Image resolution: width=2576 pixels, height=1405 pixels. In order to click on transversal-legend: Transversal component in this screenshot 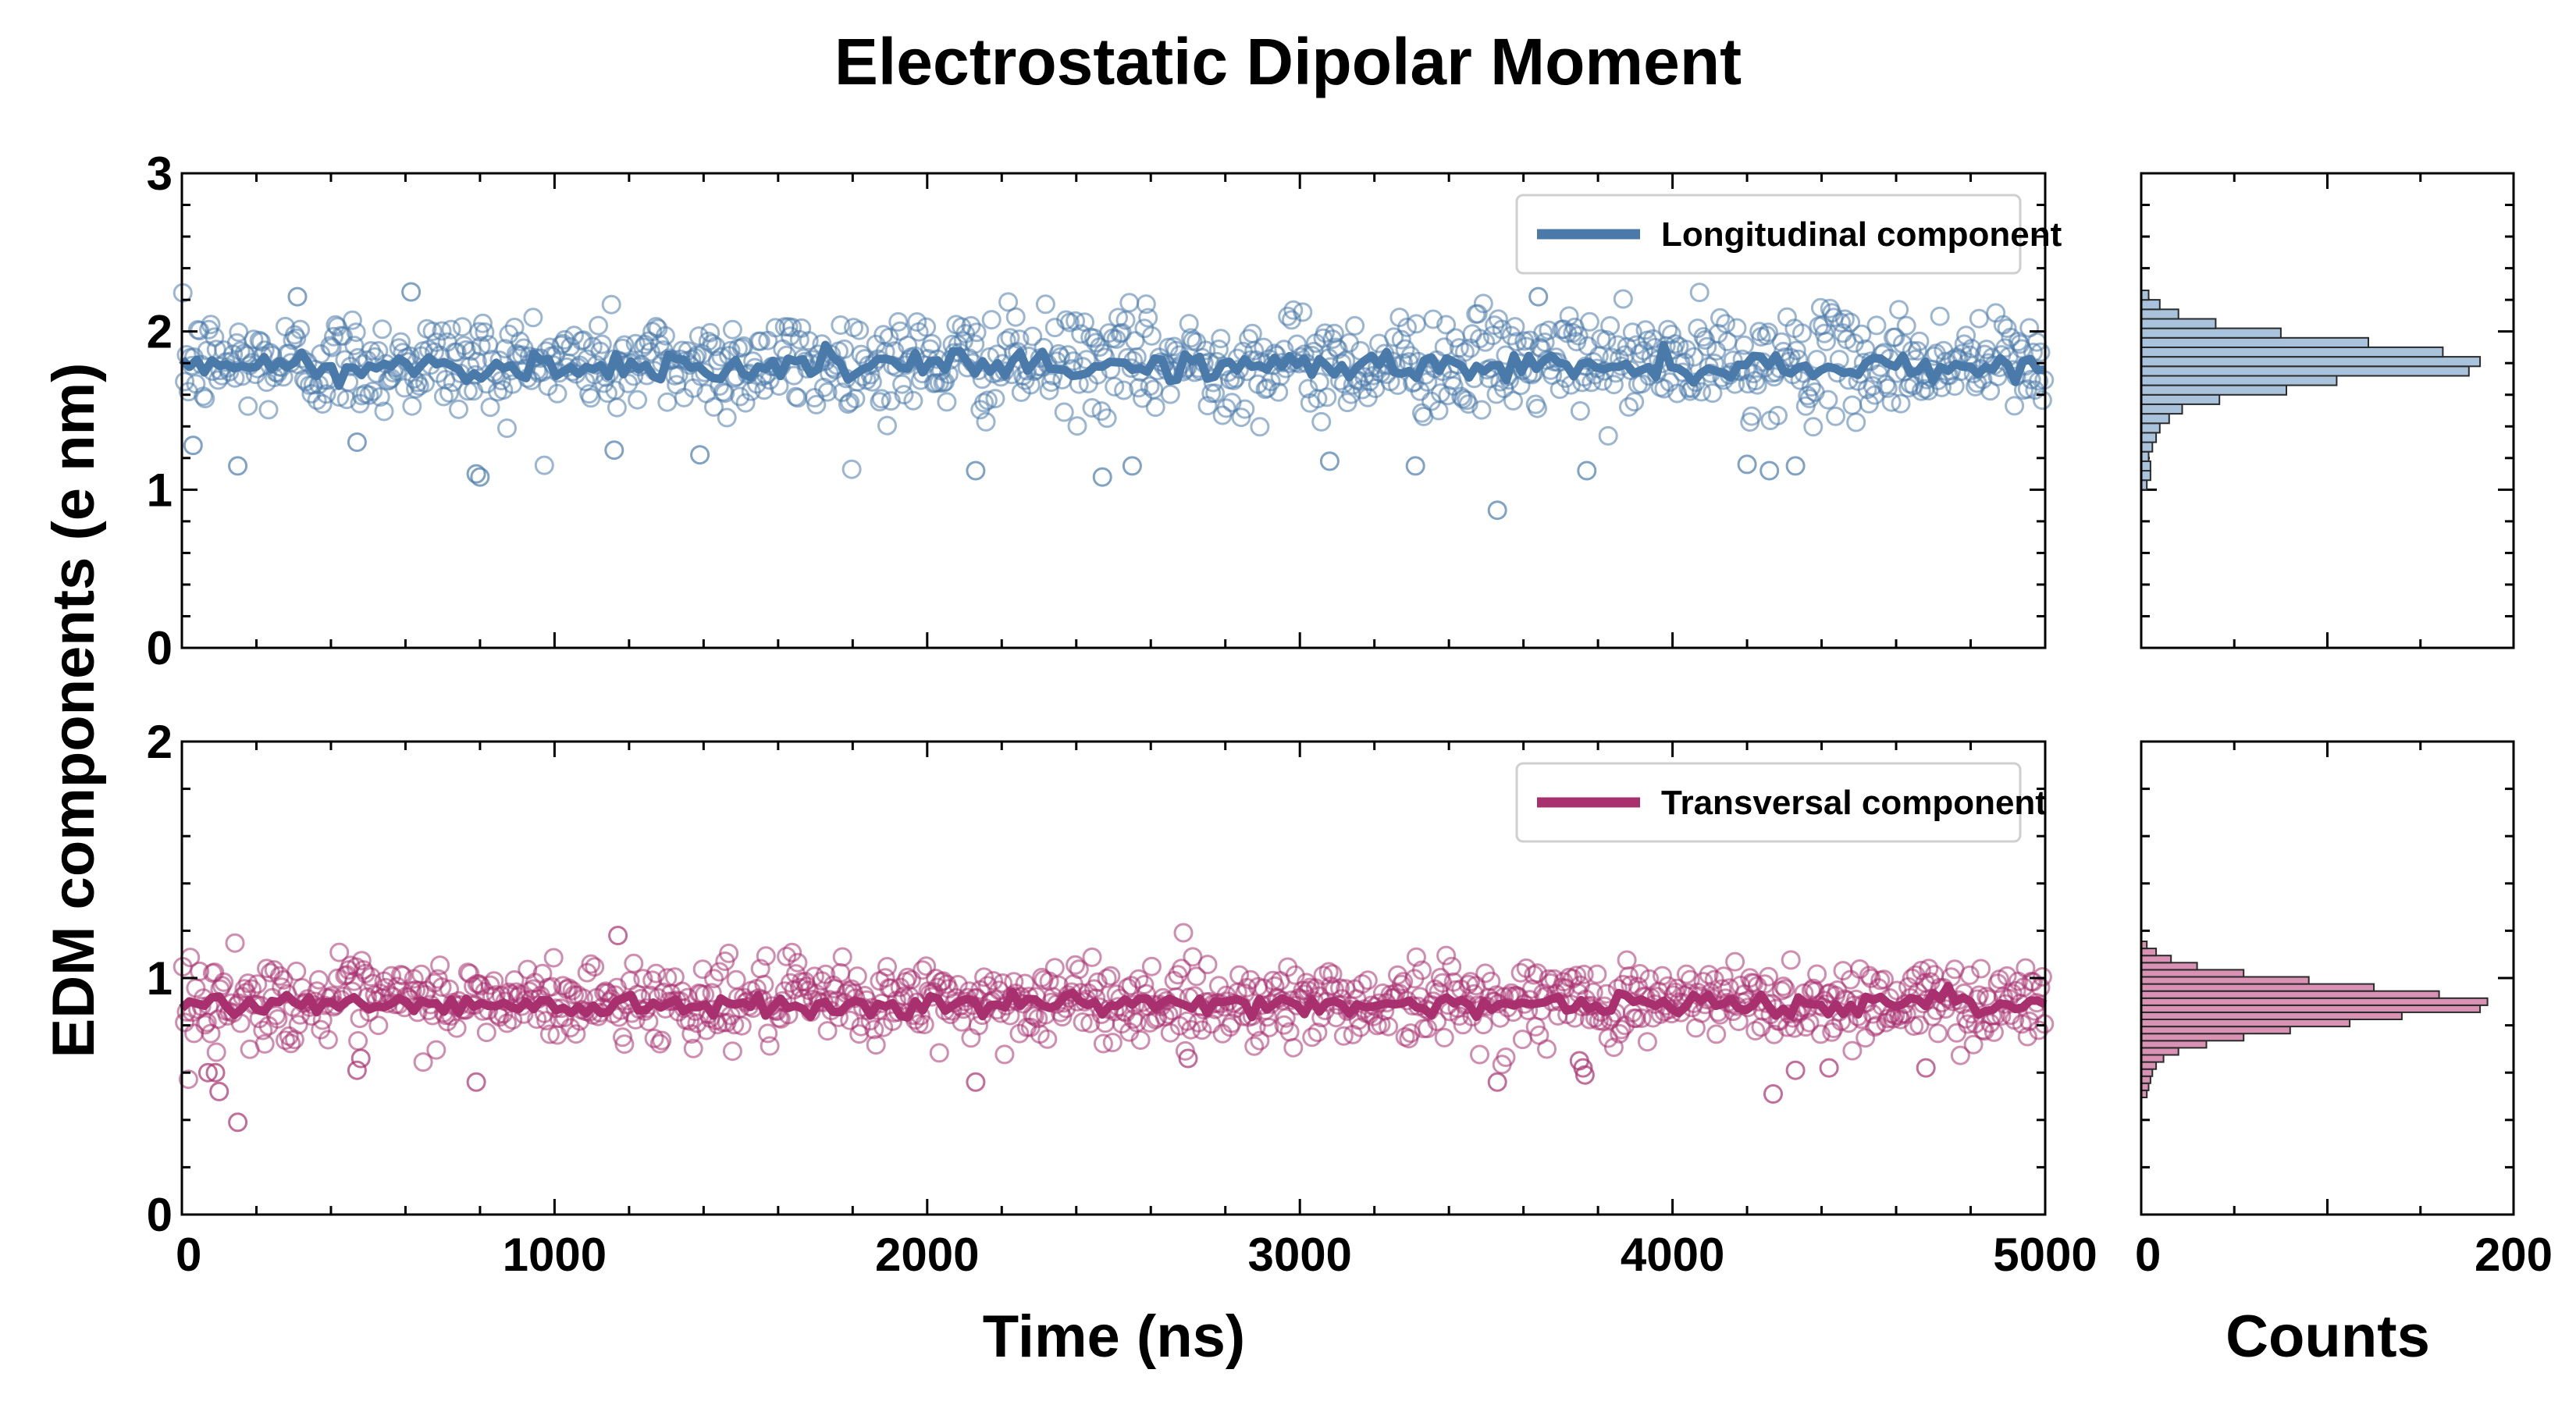, I will do `click(1781, 803)`.